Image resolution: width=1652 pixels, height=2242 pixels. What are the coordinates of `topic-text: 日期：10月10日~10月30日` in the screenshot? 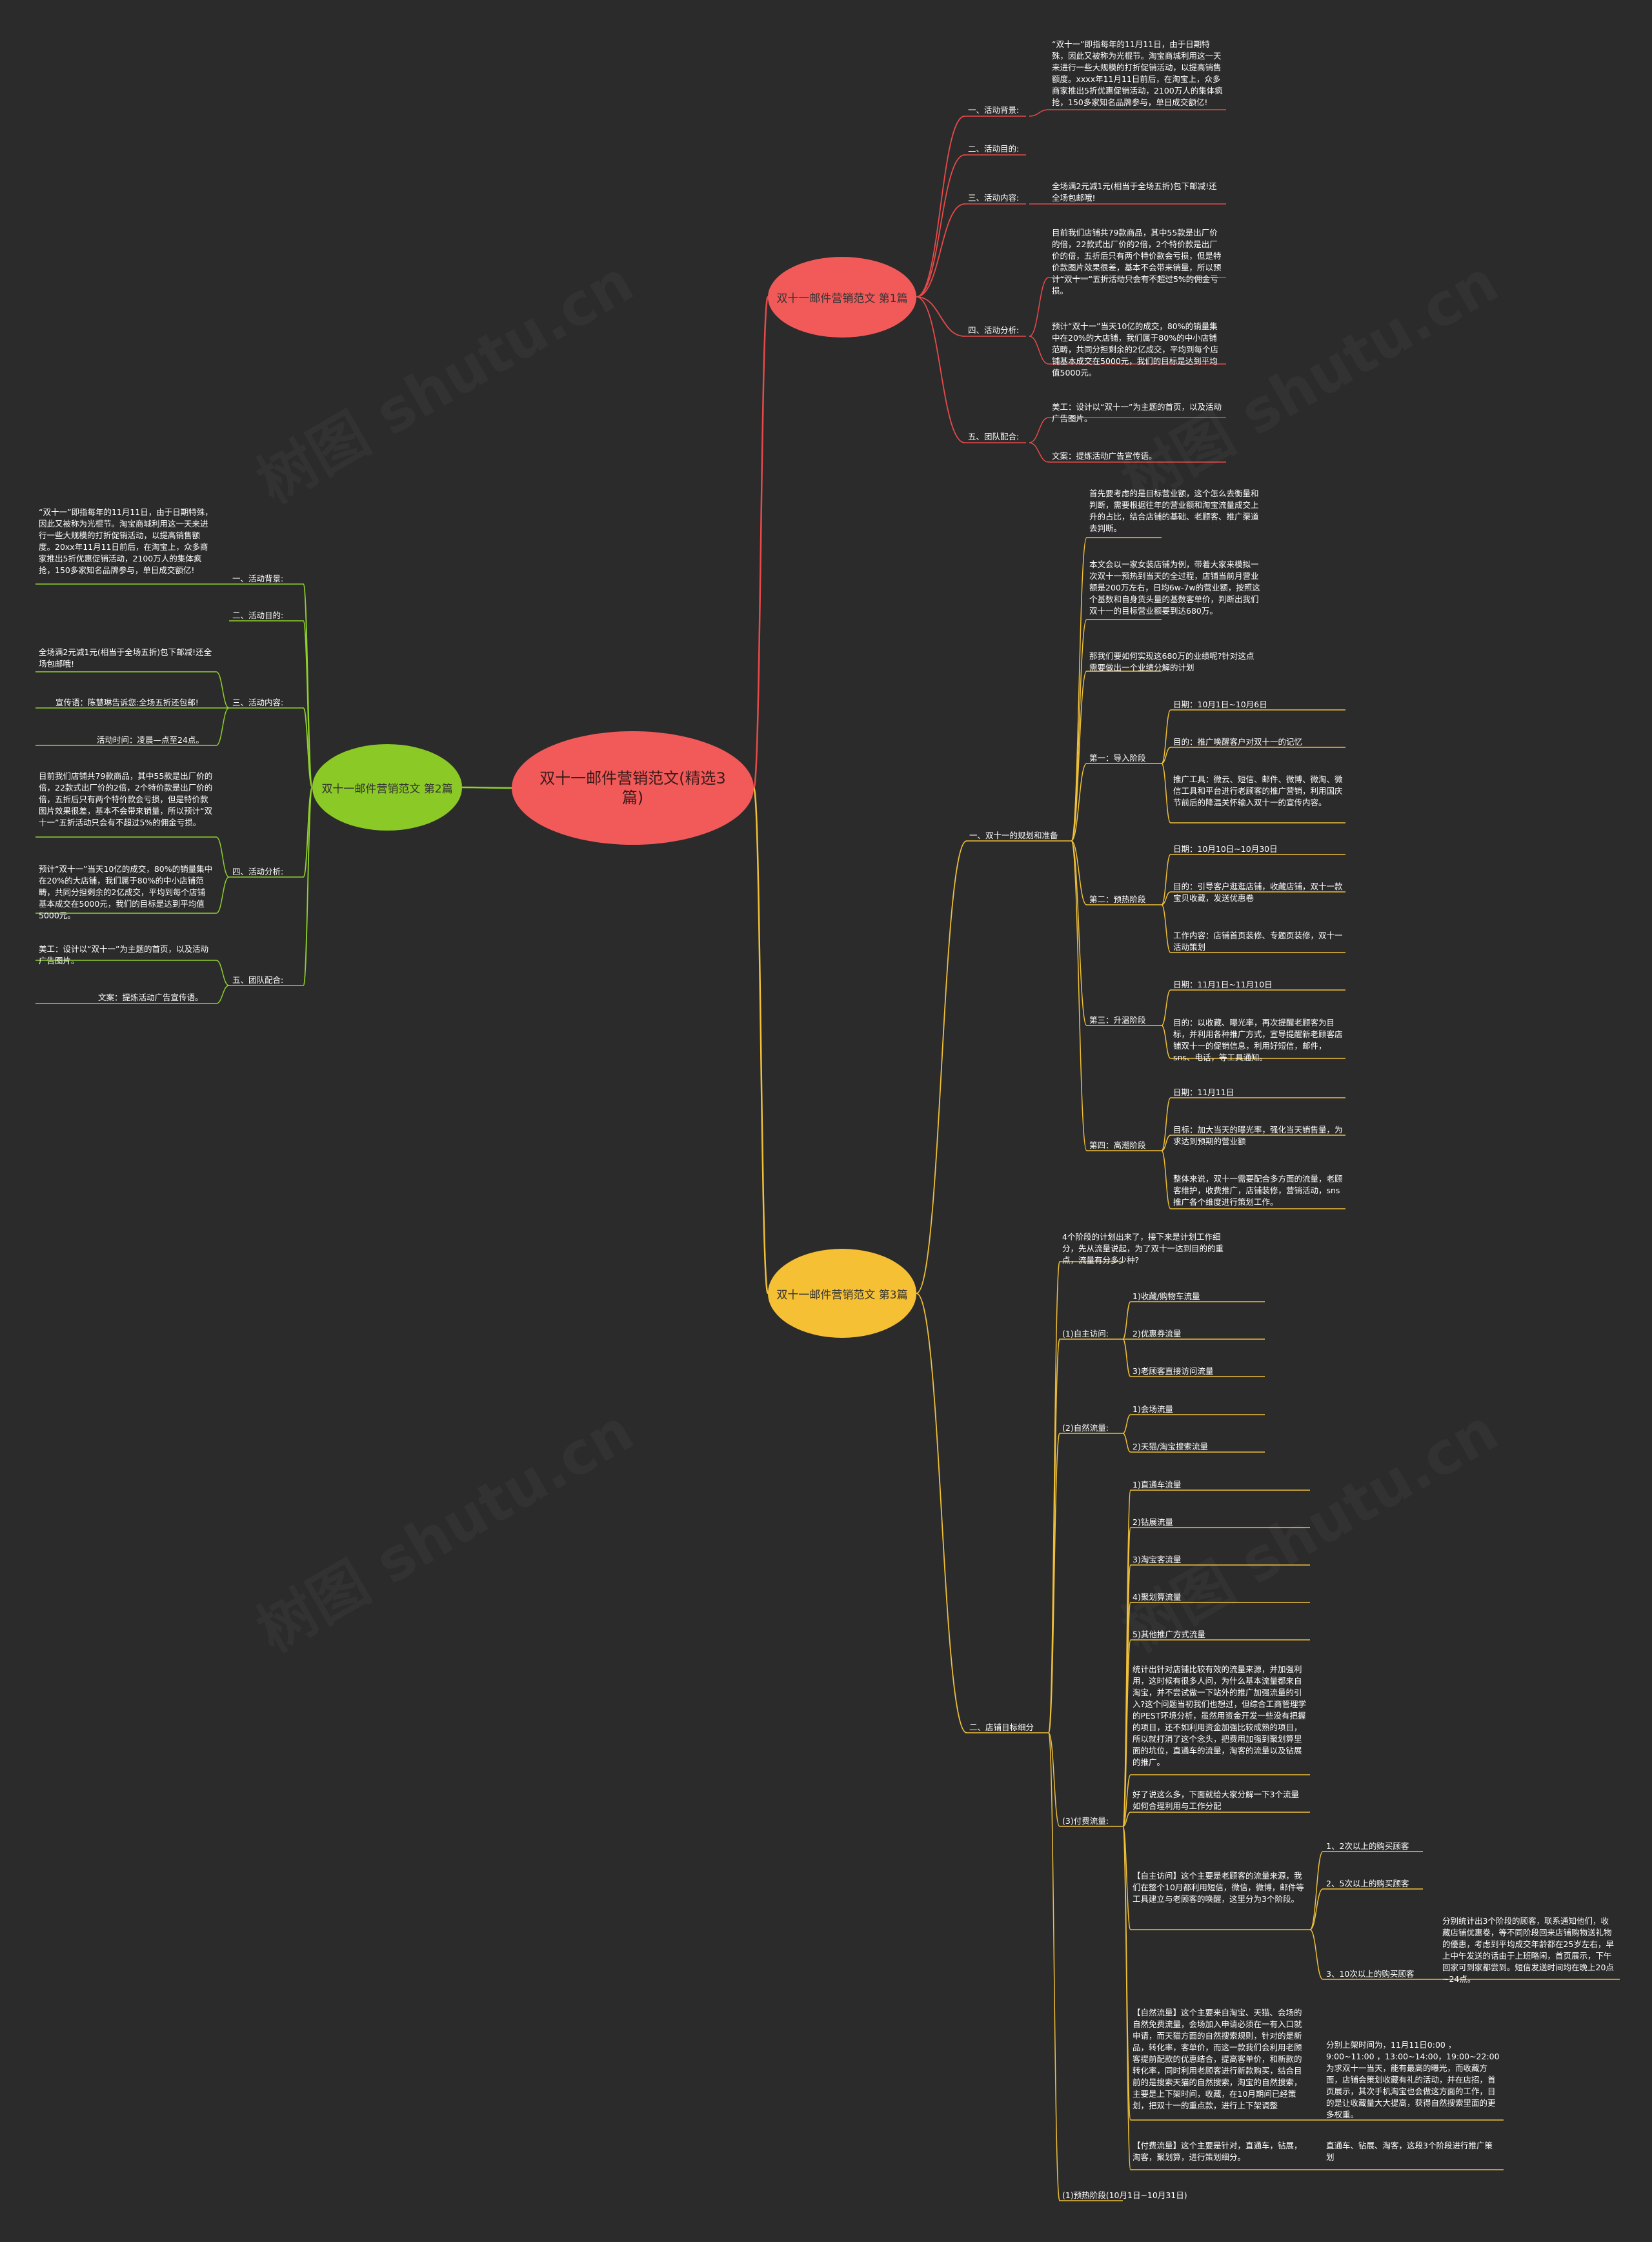 It's located at (1225, 849).